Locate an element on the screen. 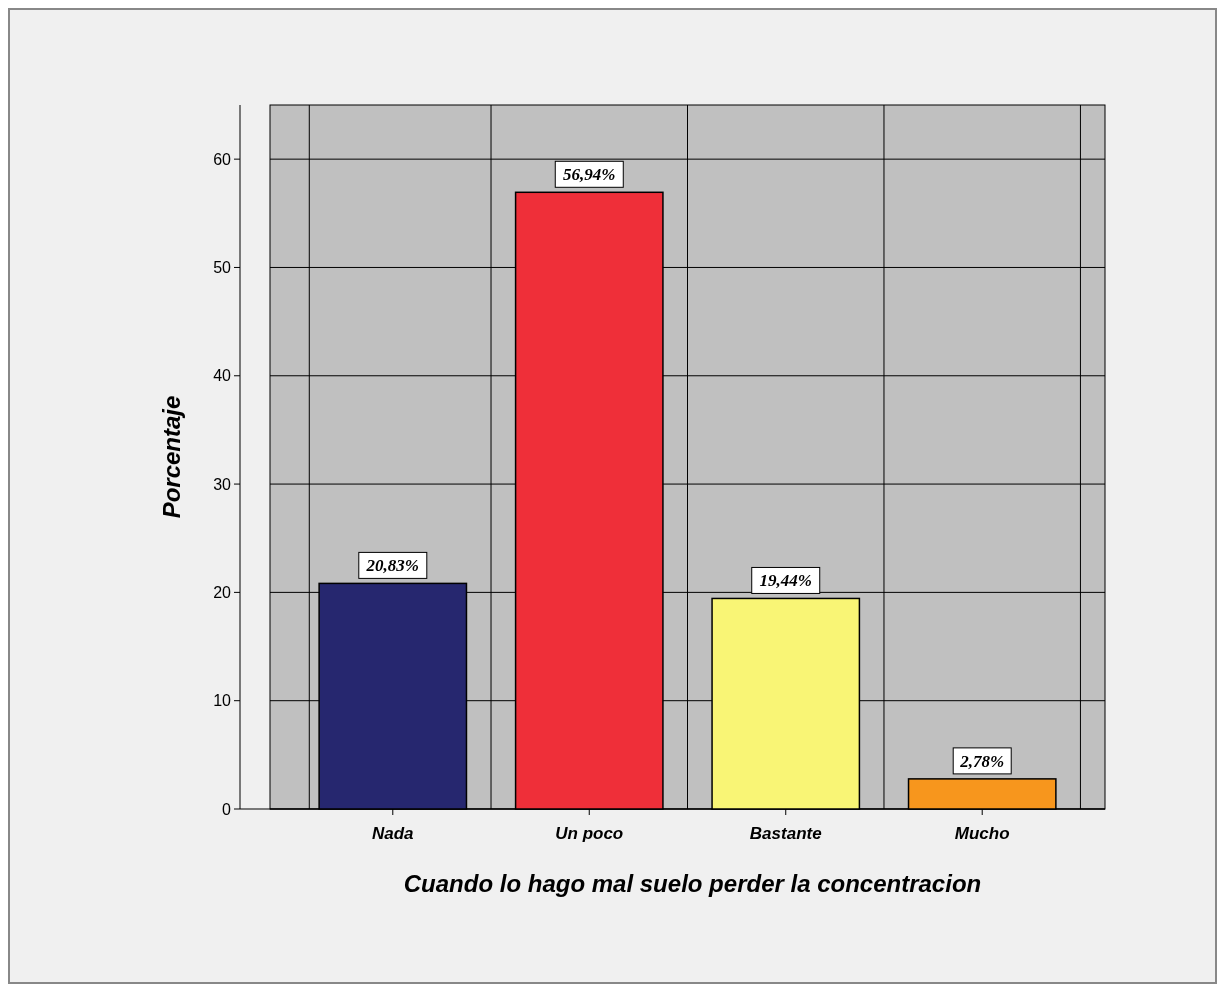 This screenshot has width=1225, height=992. y-tick-label: 20 is located at coordinates (222, 592).